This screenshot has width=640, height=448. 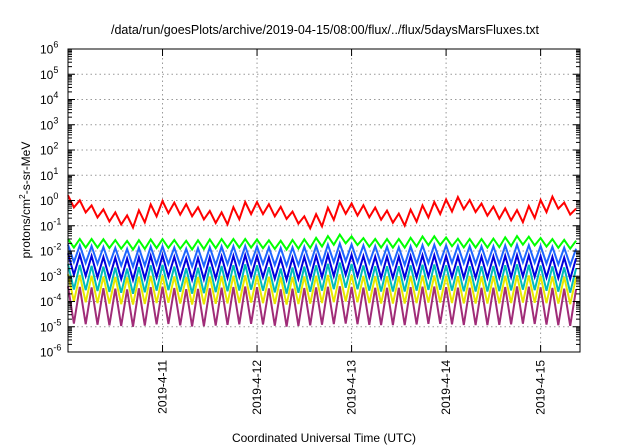 I want to click on y-tick-exponent: -6, so click(x=57, y=348).